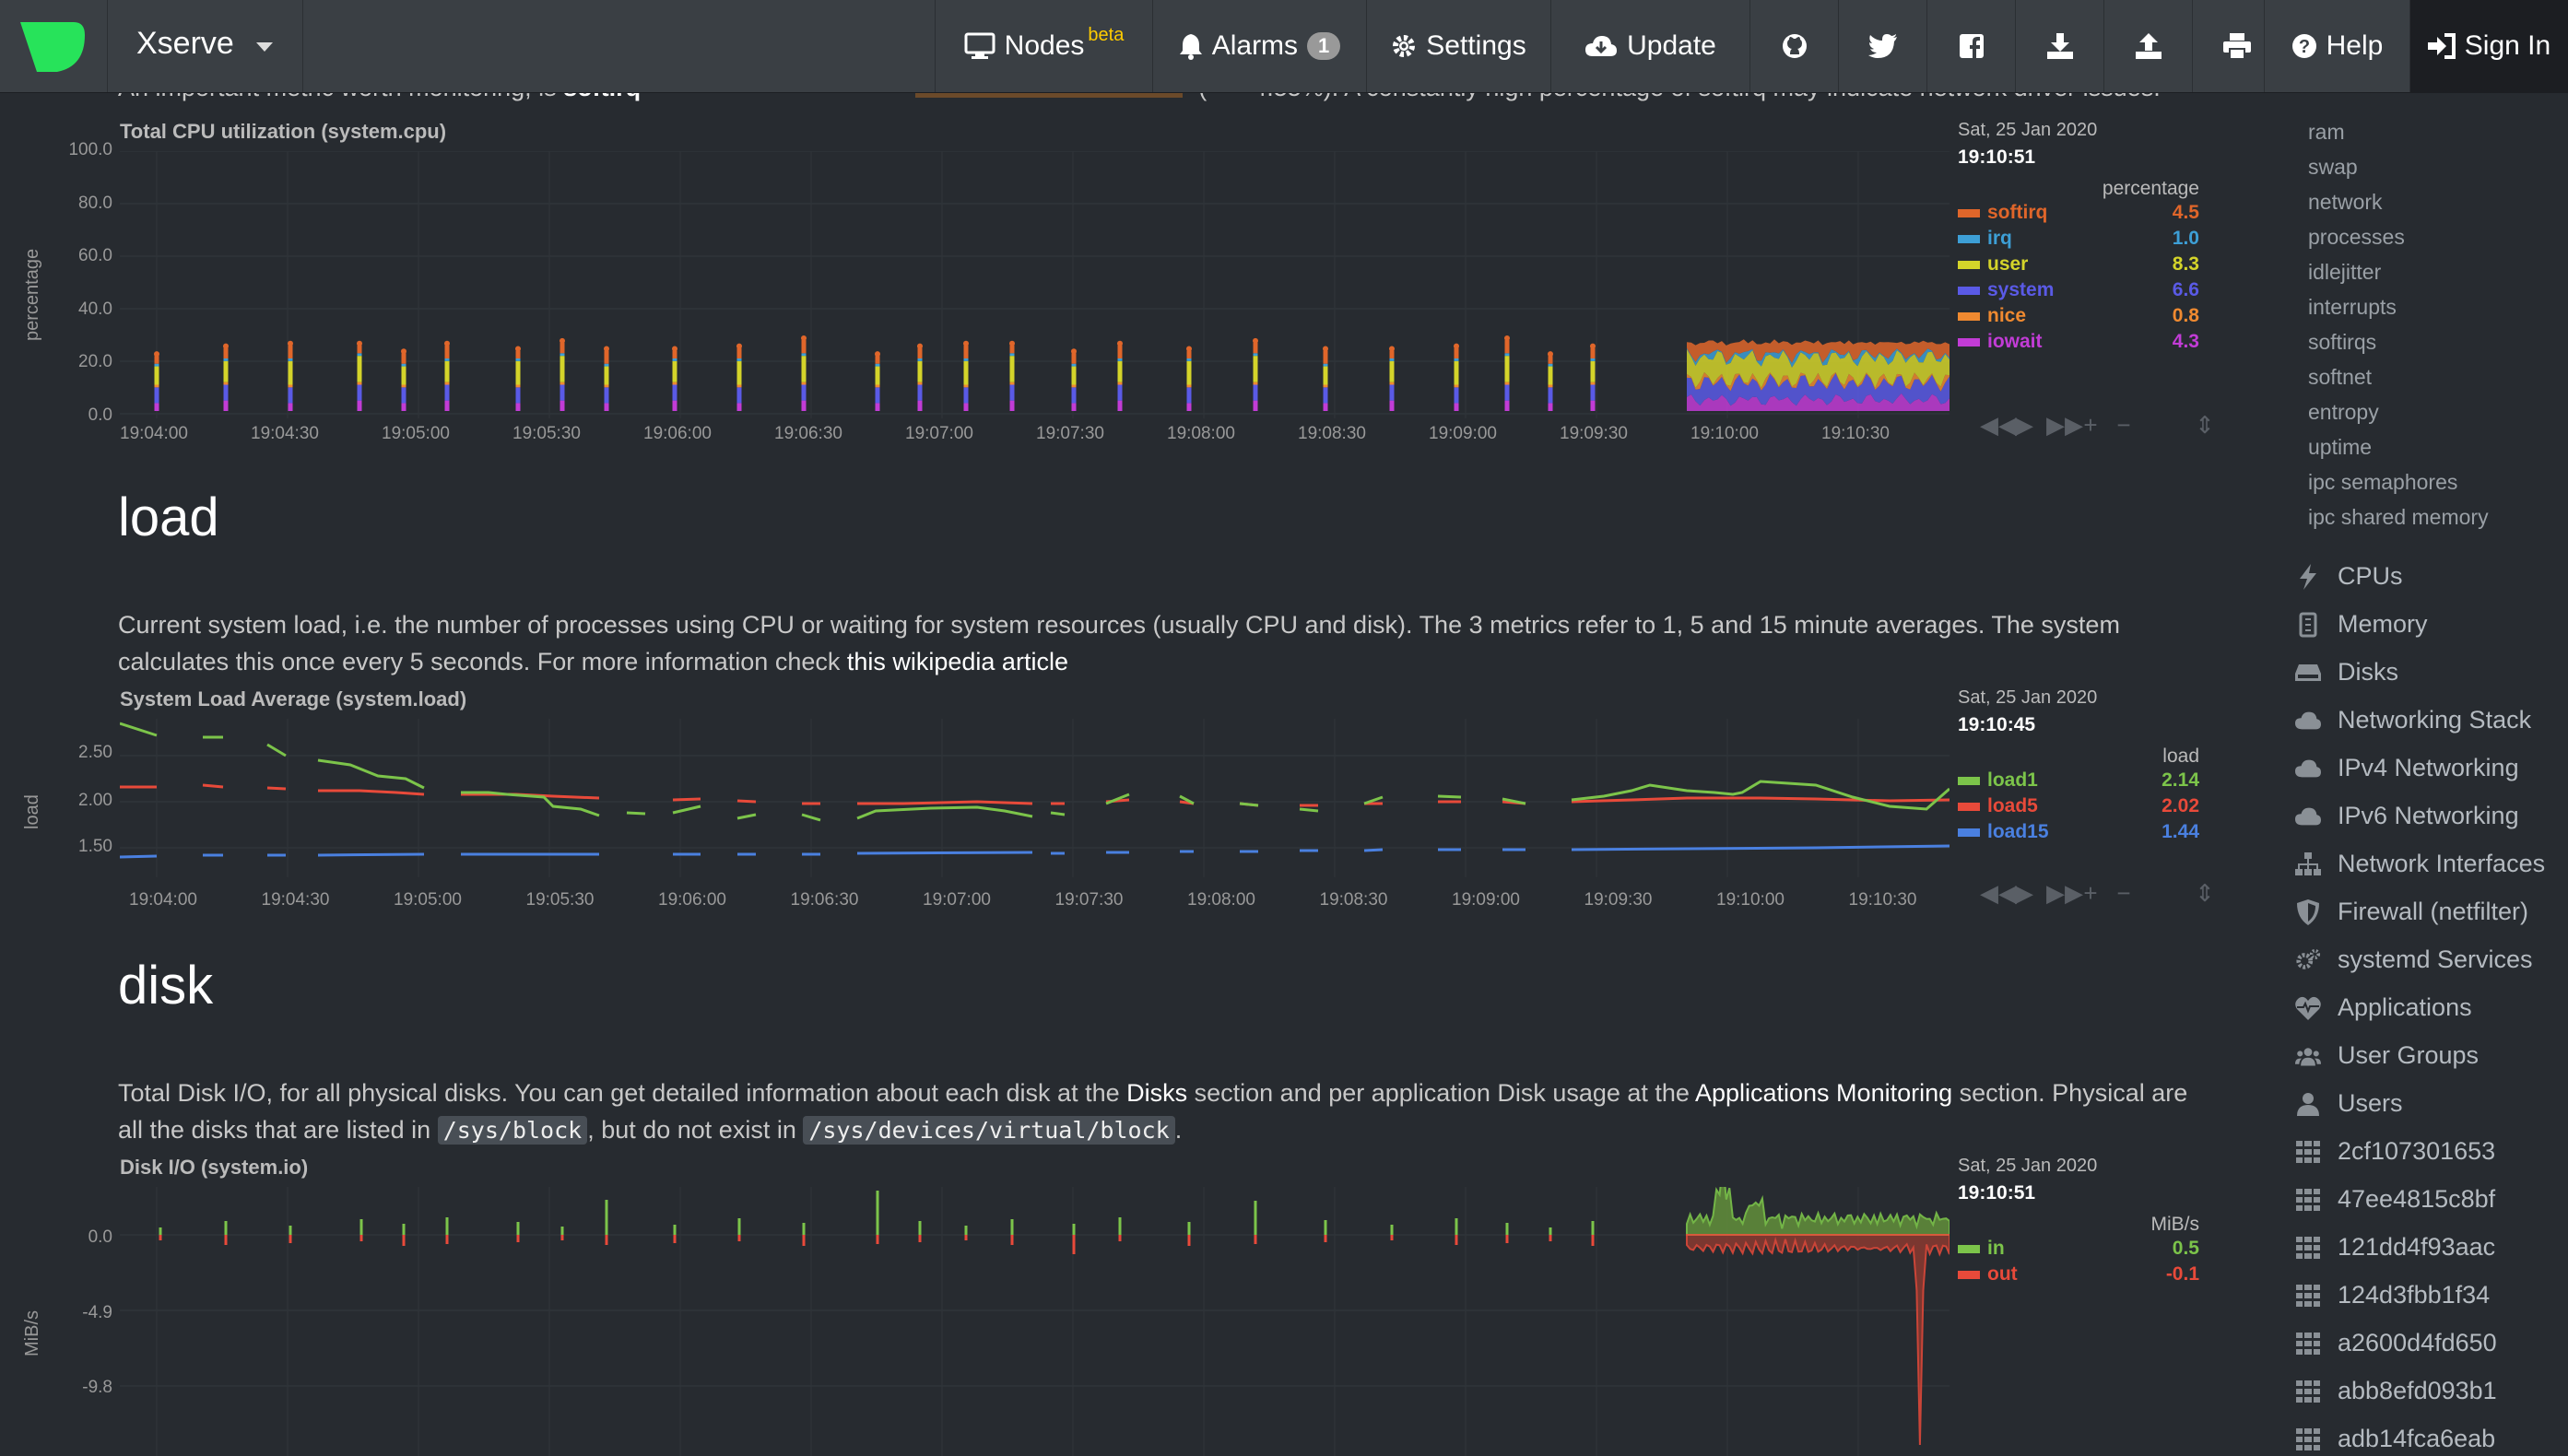  What do you see at coordinates (2078, 806) in the screenshot?
I see `legend-item-load5: load5 2.02` at bounding box center [2078, 806].